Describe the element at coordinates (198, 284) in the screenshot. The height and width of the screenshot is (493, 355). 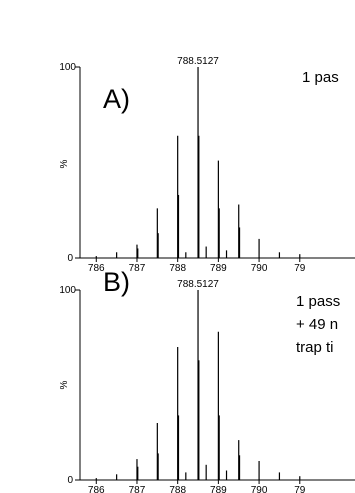
I see `peak-label-b: 788.5127` at that location.